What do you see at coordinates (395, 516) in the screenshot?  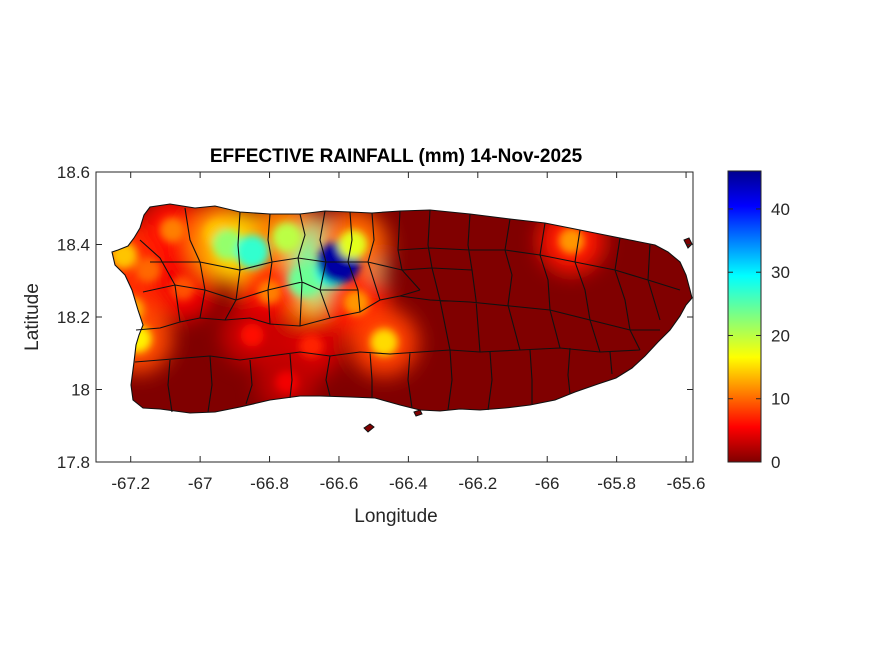 I see `x-axis-label: Longitude` at bounding box center [395, 516].